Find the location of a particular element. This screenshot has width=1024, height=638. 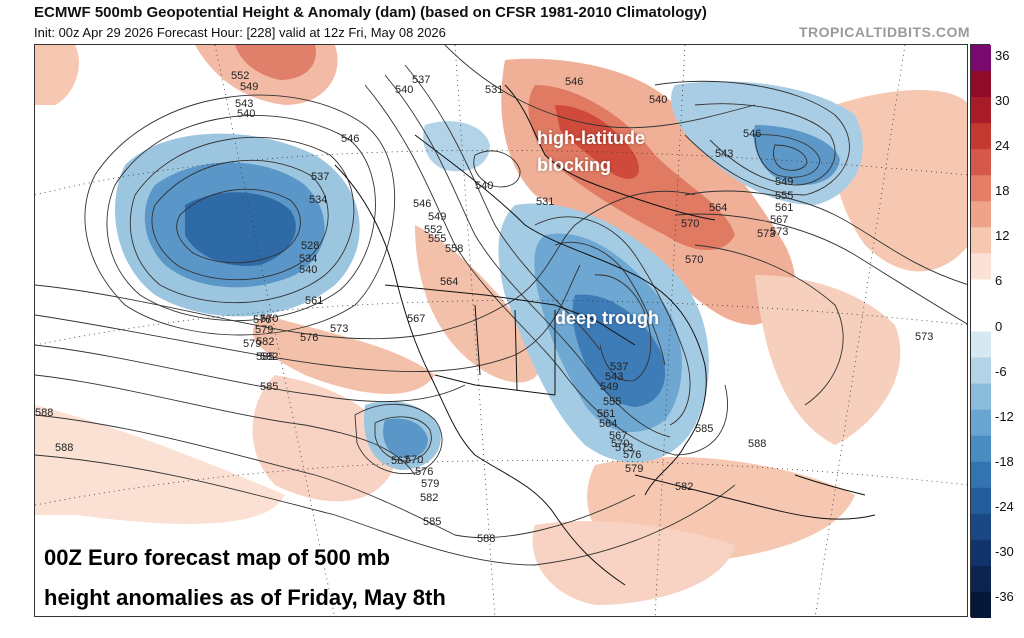

colorbar-tick-label: -12 is located at coordinates (1004, 416).